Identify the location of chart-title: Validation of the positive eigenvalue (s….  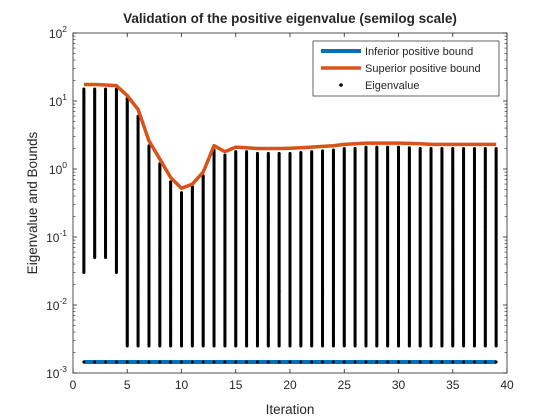
(290, 18).